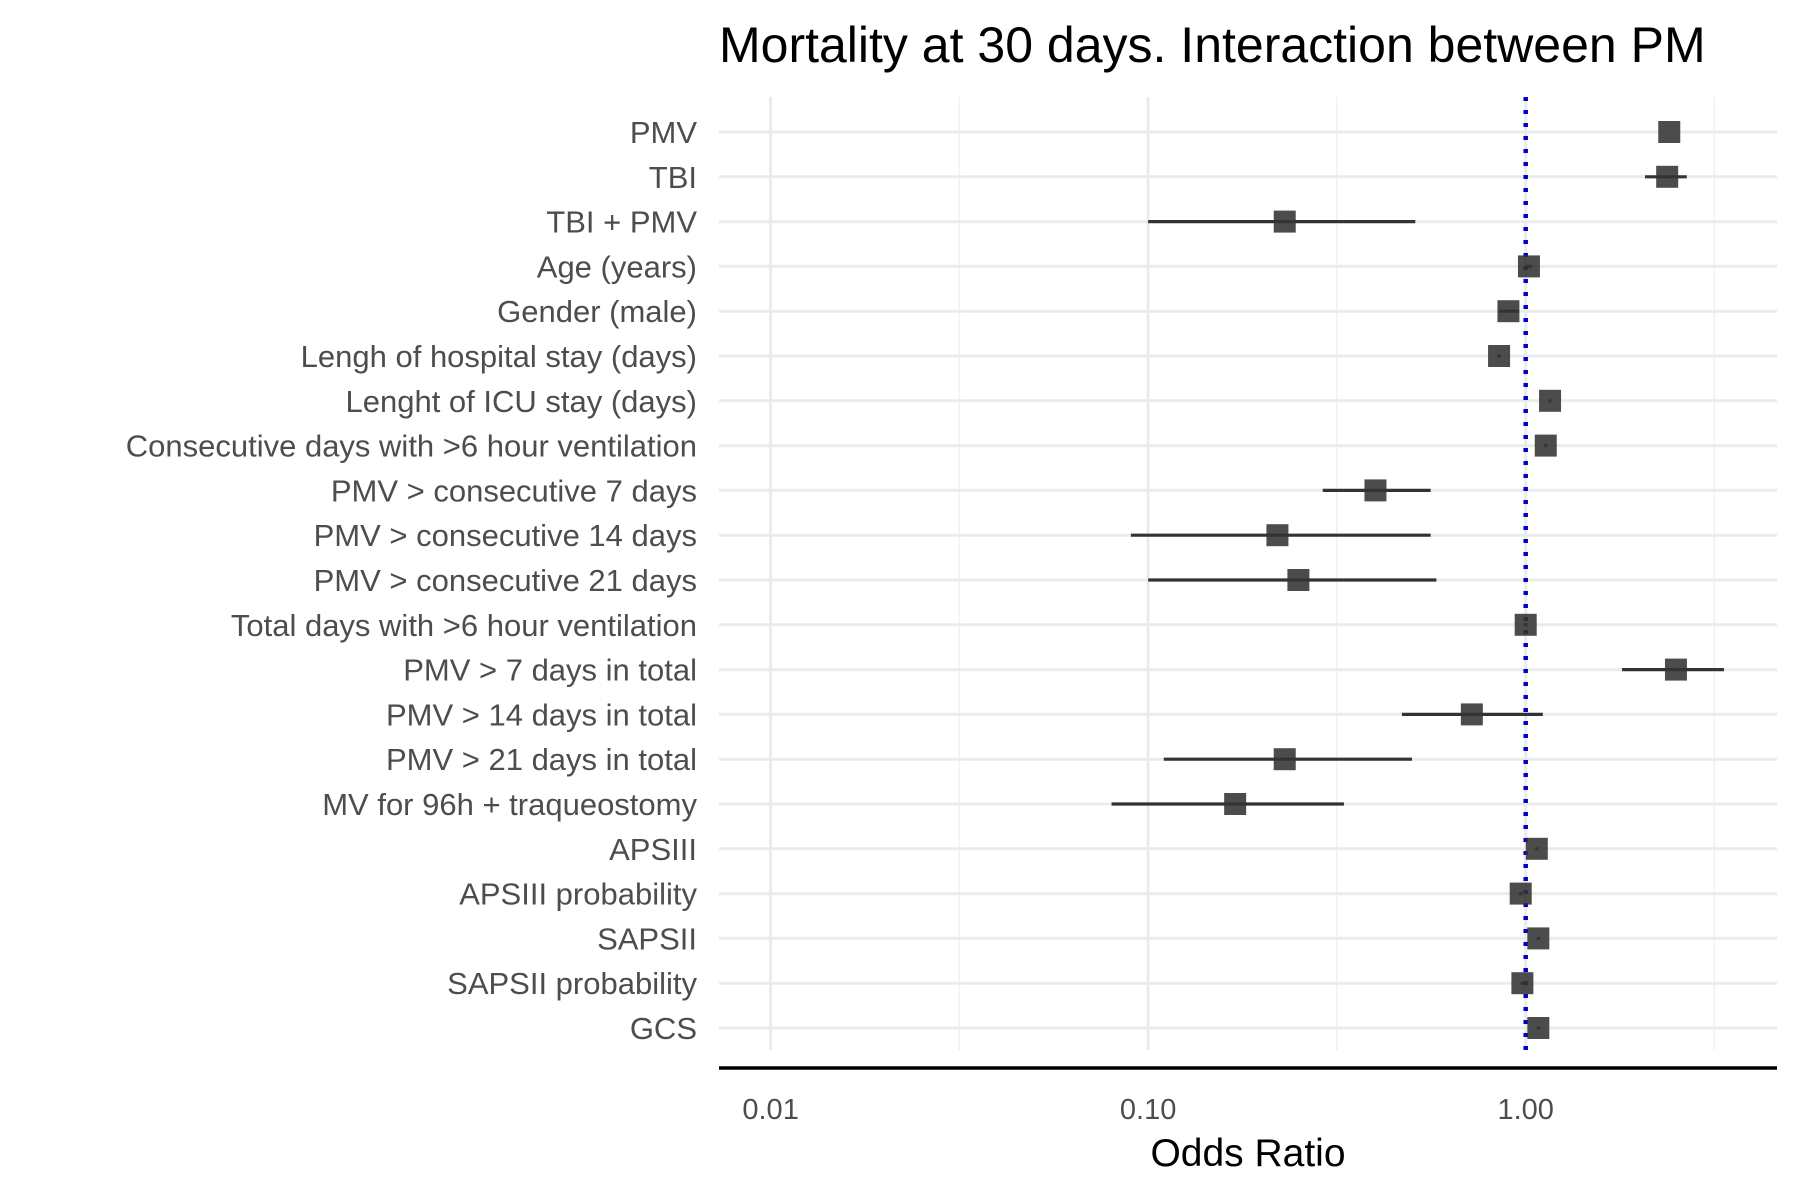 This screenshot has height=1200, width=1800. What do you see at coordinates (572, 983) in the screenshot?
I see `row-label: SAPSII probability` at bounding box center [572, 983].